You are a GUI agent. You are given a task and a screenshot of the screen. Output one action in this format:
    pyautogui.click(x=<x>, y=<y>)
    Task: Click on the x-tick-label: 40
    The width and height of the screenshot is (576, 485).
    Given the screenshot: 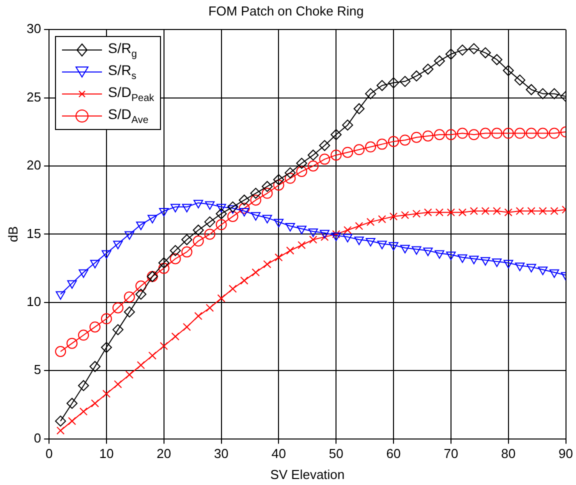 What is the action you would take?
    pyautogui.click(x=278, y=454)
    